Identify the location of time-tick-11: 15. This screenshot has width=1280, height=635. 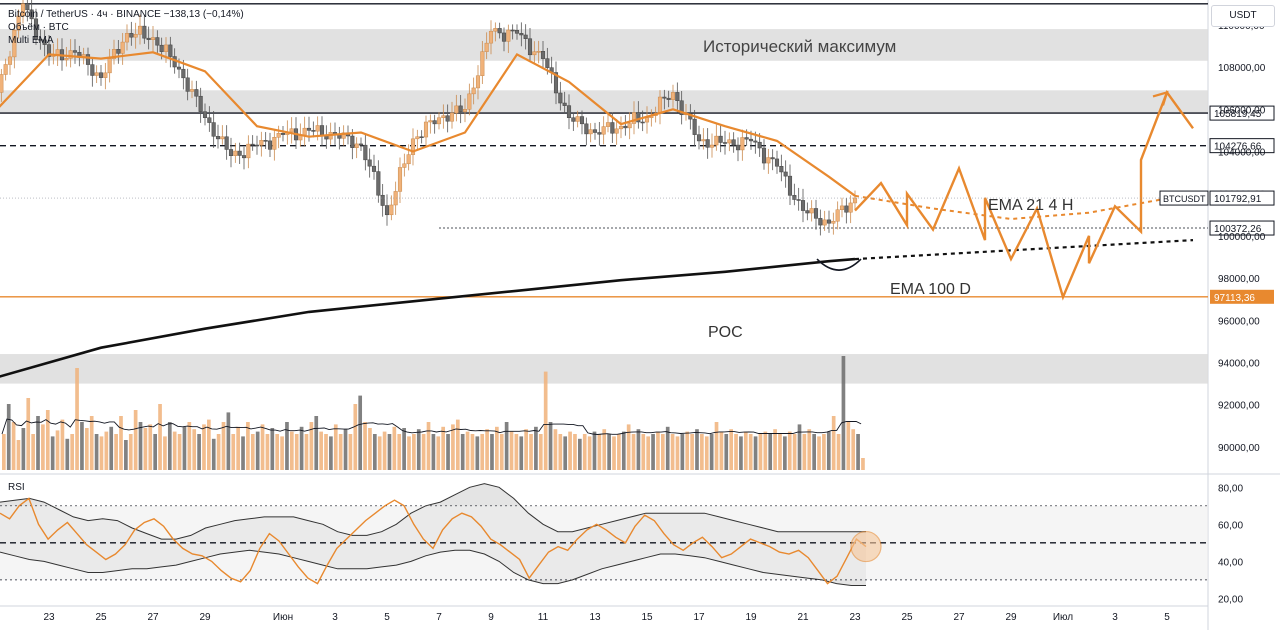
(647, 617).